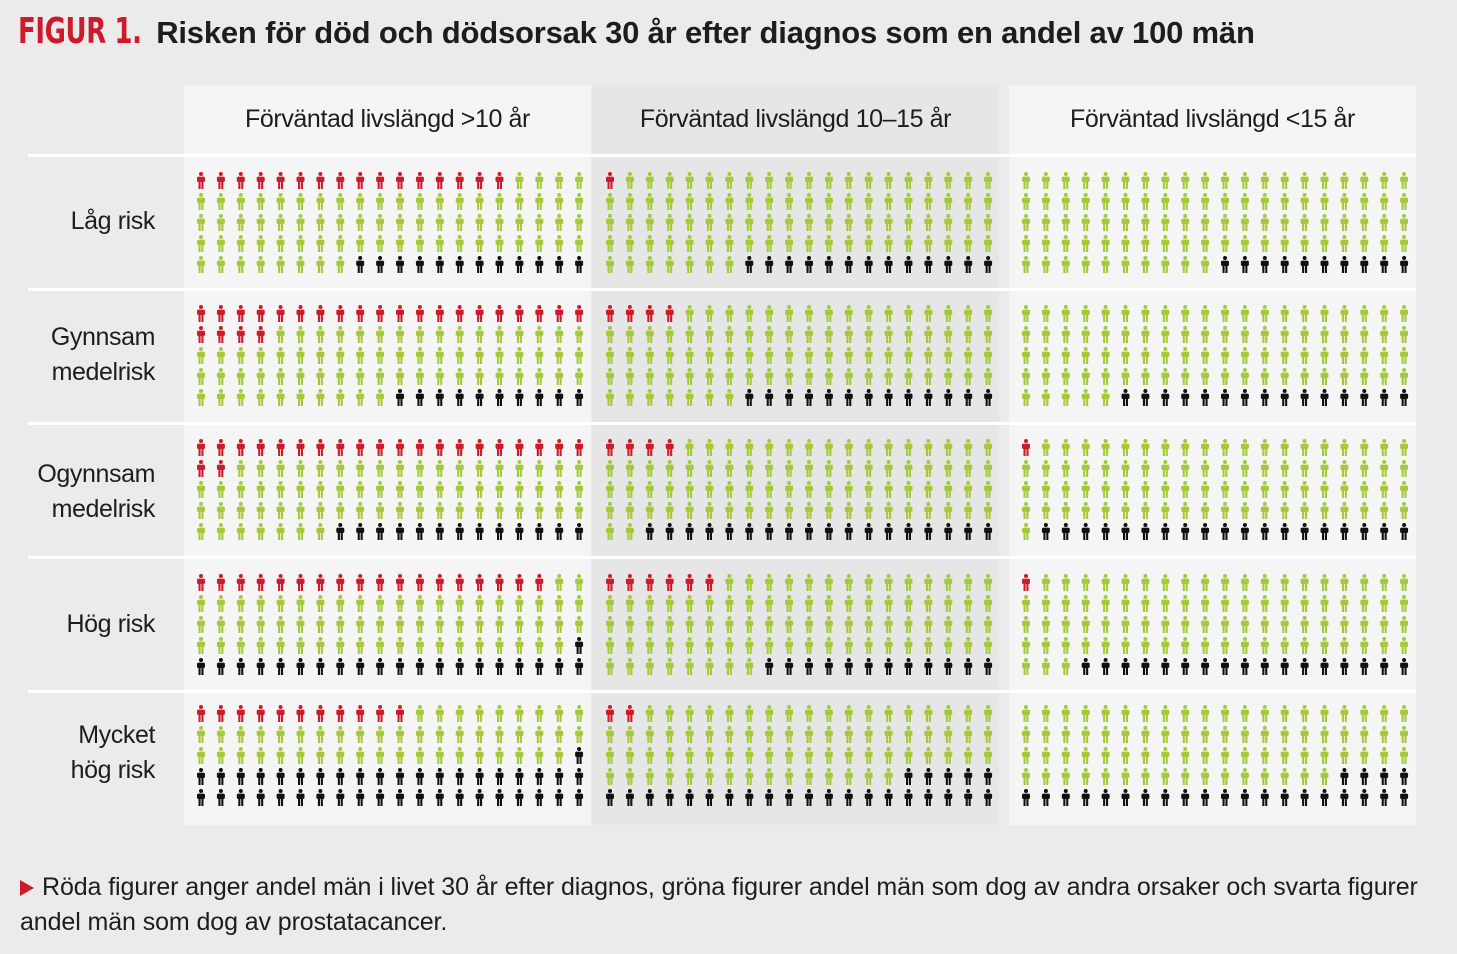 The image size is (1457, 954). What do you see at coordinates (80, 31) in the screenshot?
I see `figure-label: FIGUR 1.` at bounding box center [80, 31].